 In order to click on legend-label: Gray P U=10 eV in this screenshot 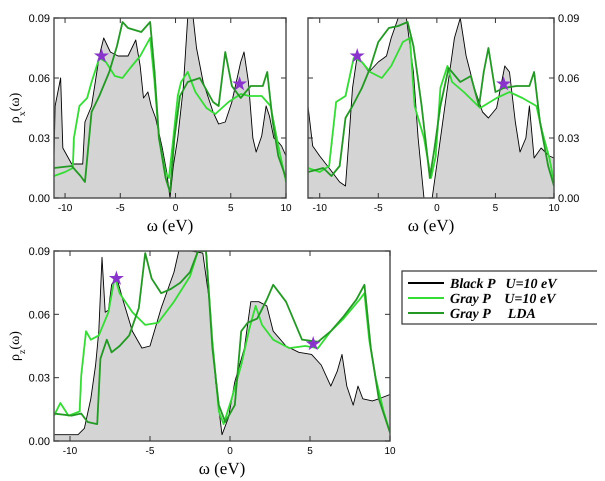, I will do `click(504, 299)`.